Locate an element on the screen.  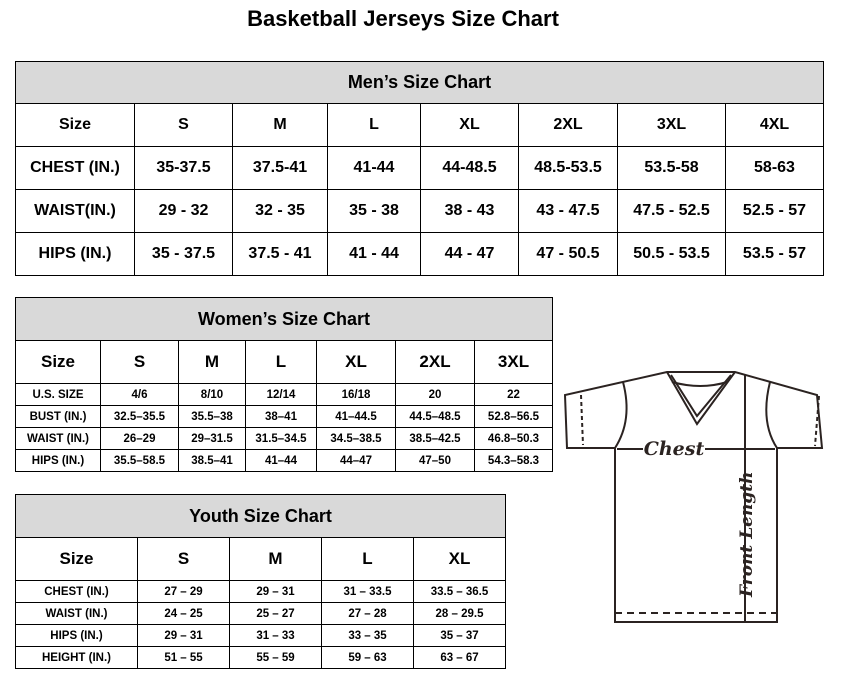
table-cell: 52.5 - 57 is located at coordinates (774, 211).